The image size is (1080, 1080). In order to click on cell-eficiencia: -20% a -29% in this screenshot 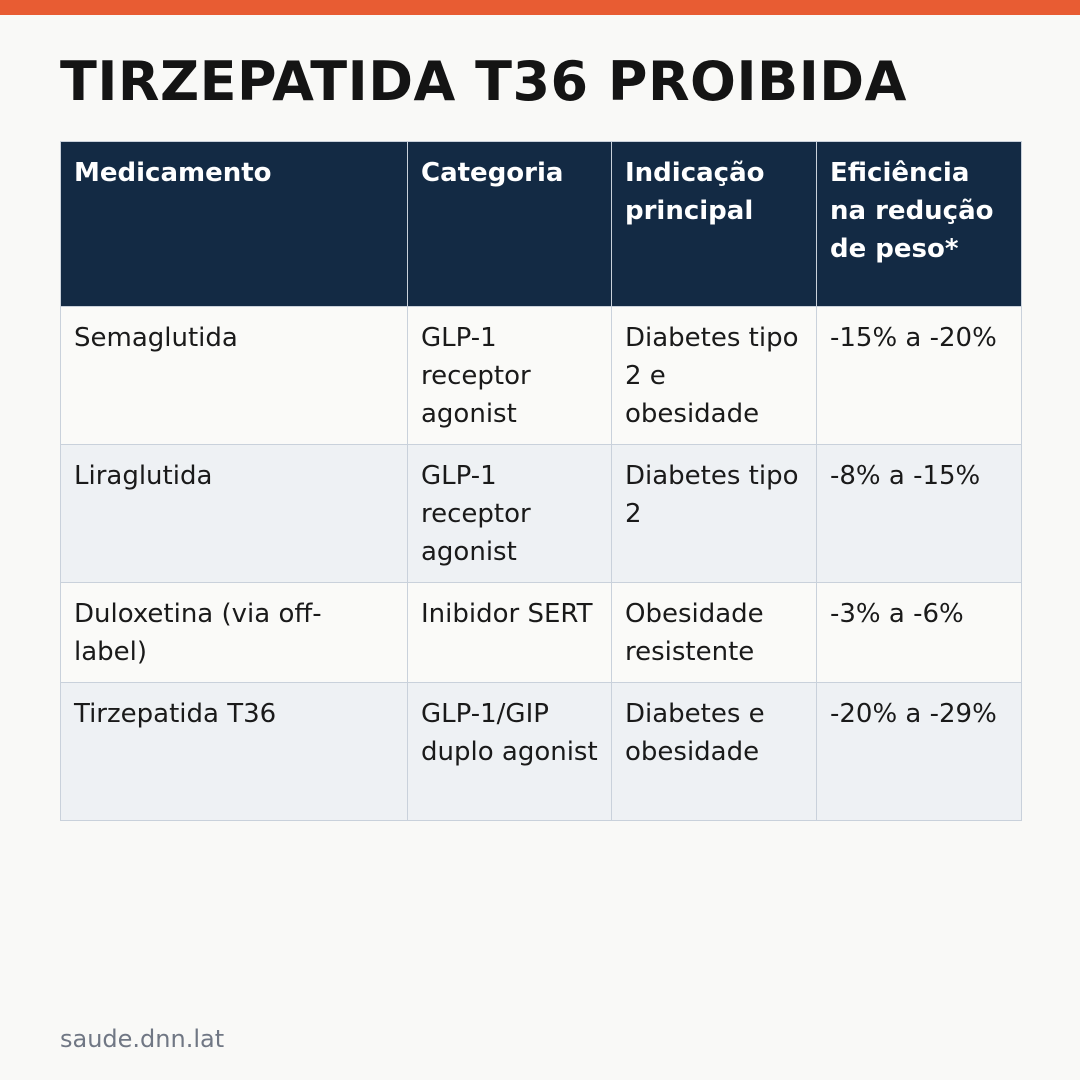, I will do `click(919, 751)`.